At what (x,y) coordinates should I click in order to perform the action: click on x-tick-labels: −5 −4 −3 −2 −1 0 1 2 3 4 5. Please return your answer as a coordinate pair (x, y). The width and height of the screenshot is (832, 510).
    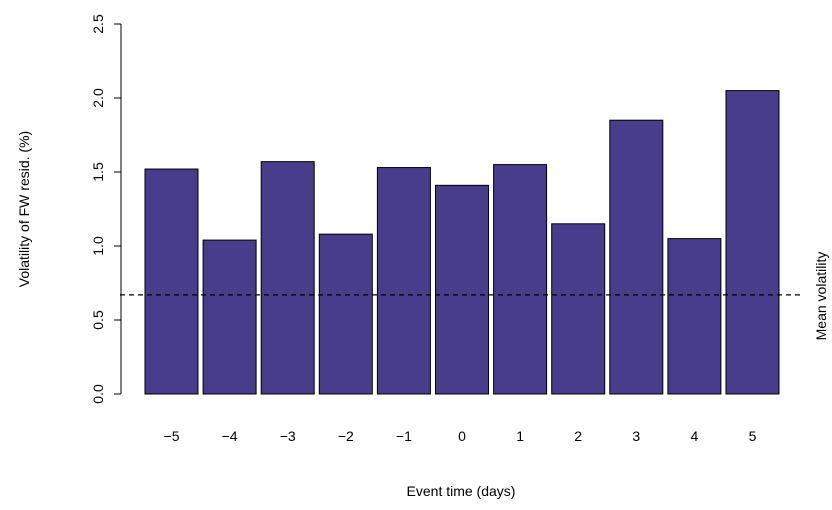
    Looking at the image, I should click on (460, 436).